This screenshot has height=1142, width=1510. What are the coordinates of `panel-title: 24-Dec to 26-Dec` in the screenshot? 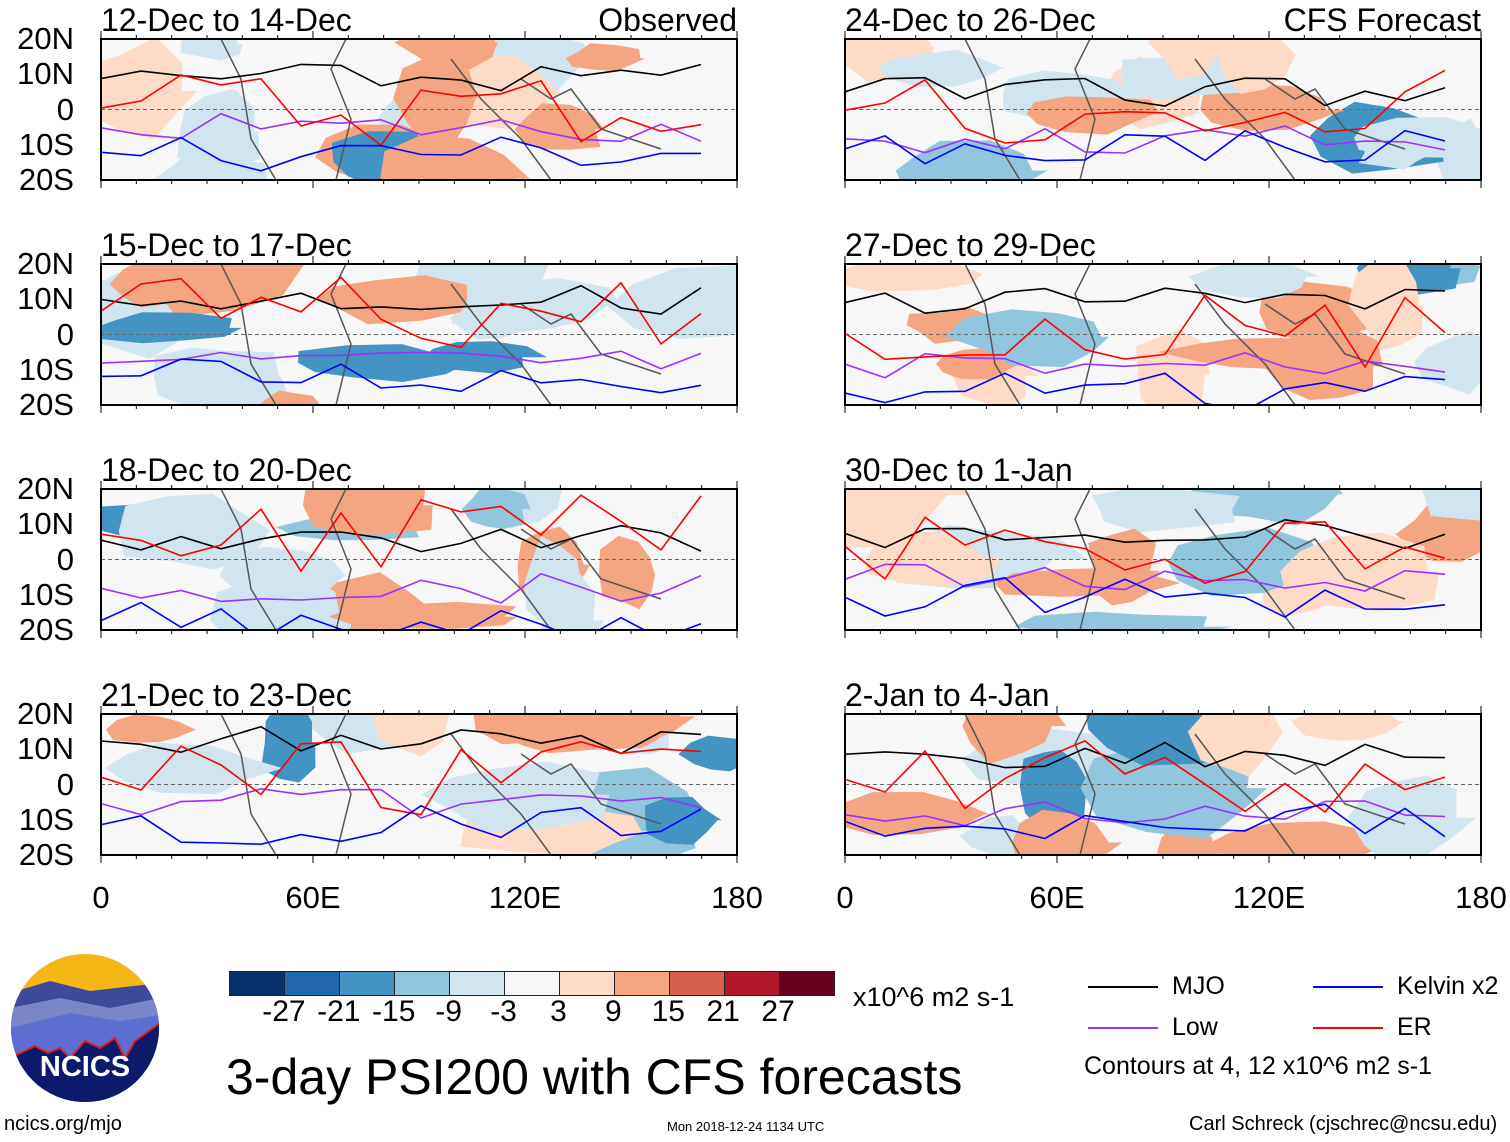 It's located at (970, 20).